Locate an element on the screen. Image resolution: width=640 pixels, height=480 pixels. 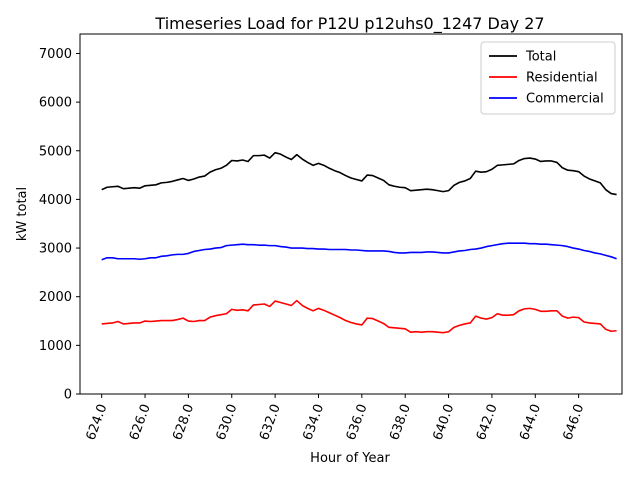
legend-box is located at coordinates (548, 78).